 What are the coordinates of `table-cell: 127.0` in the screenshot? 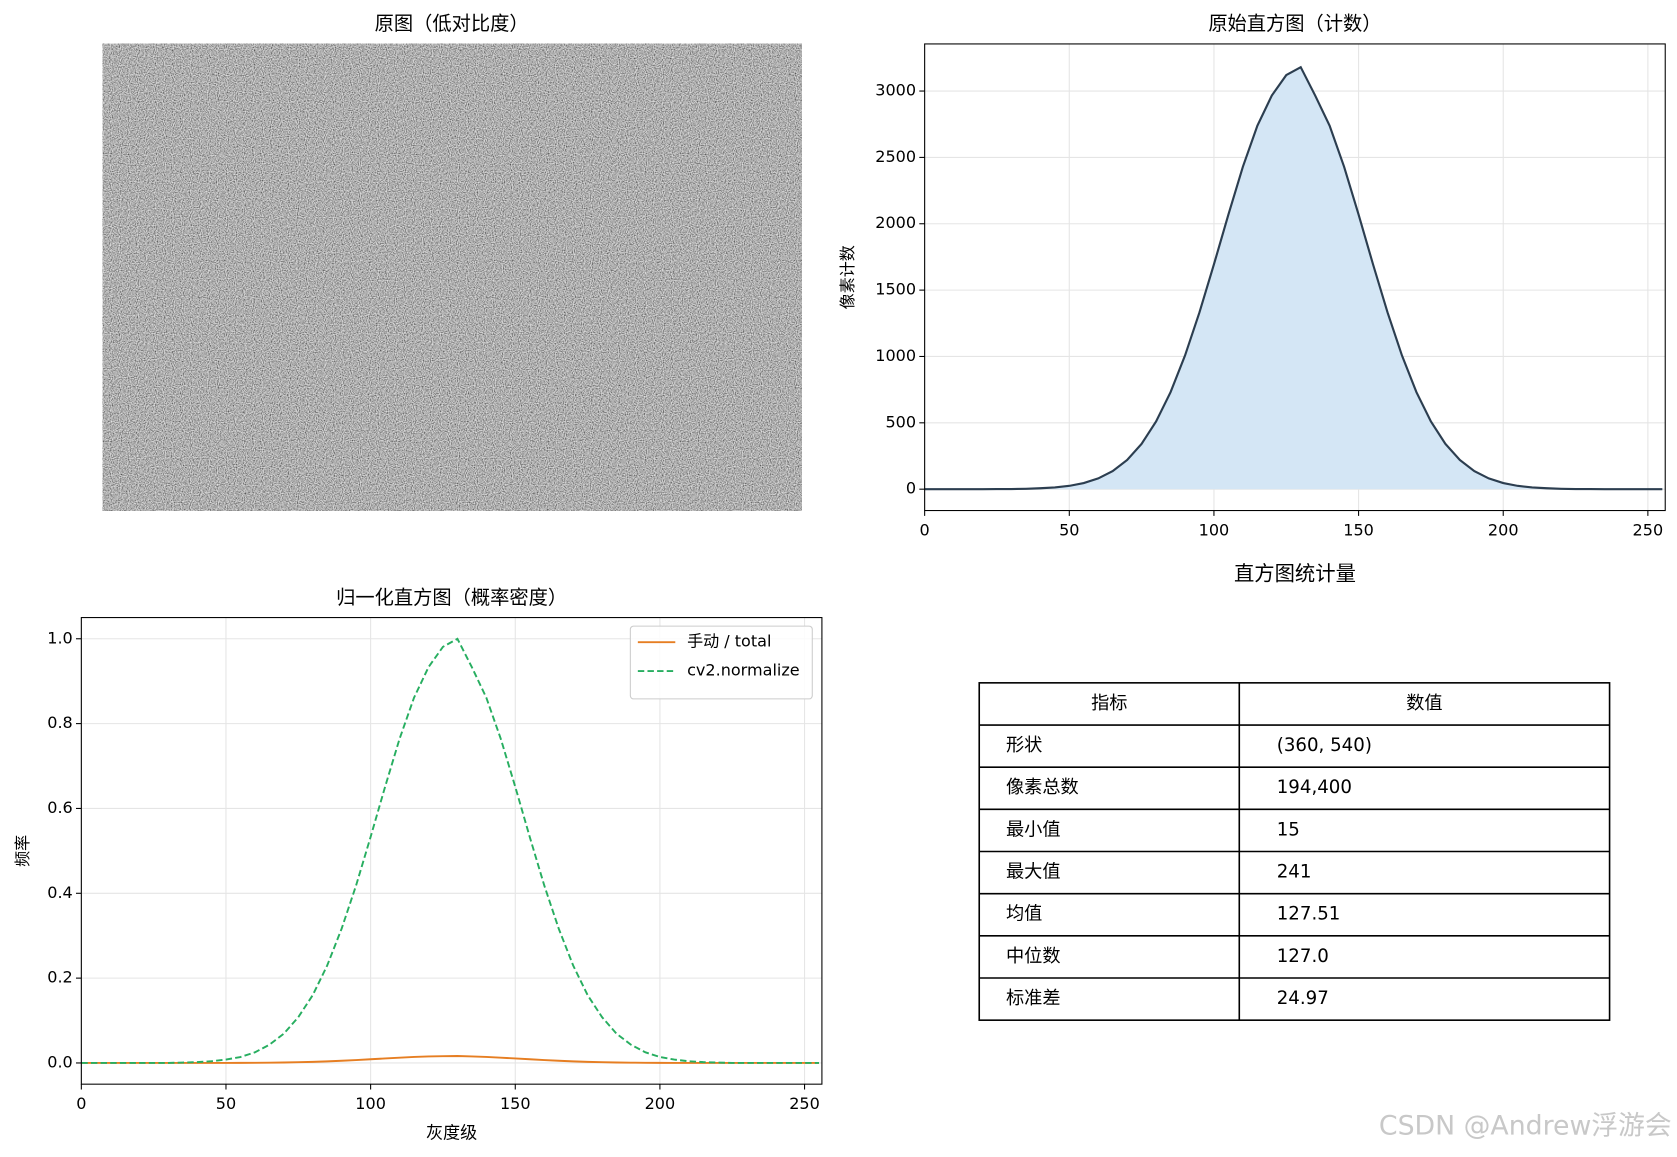 It's located at (1303, 956).